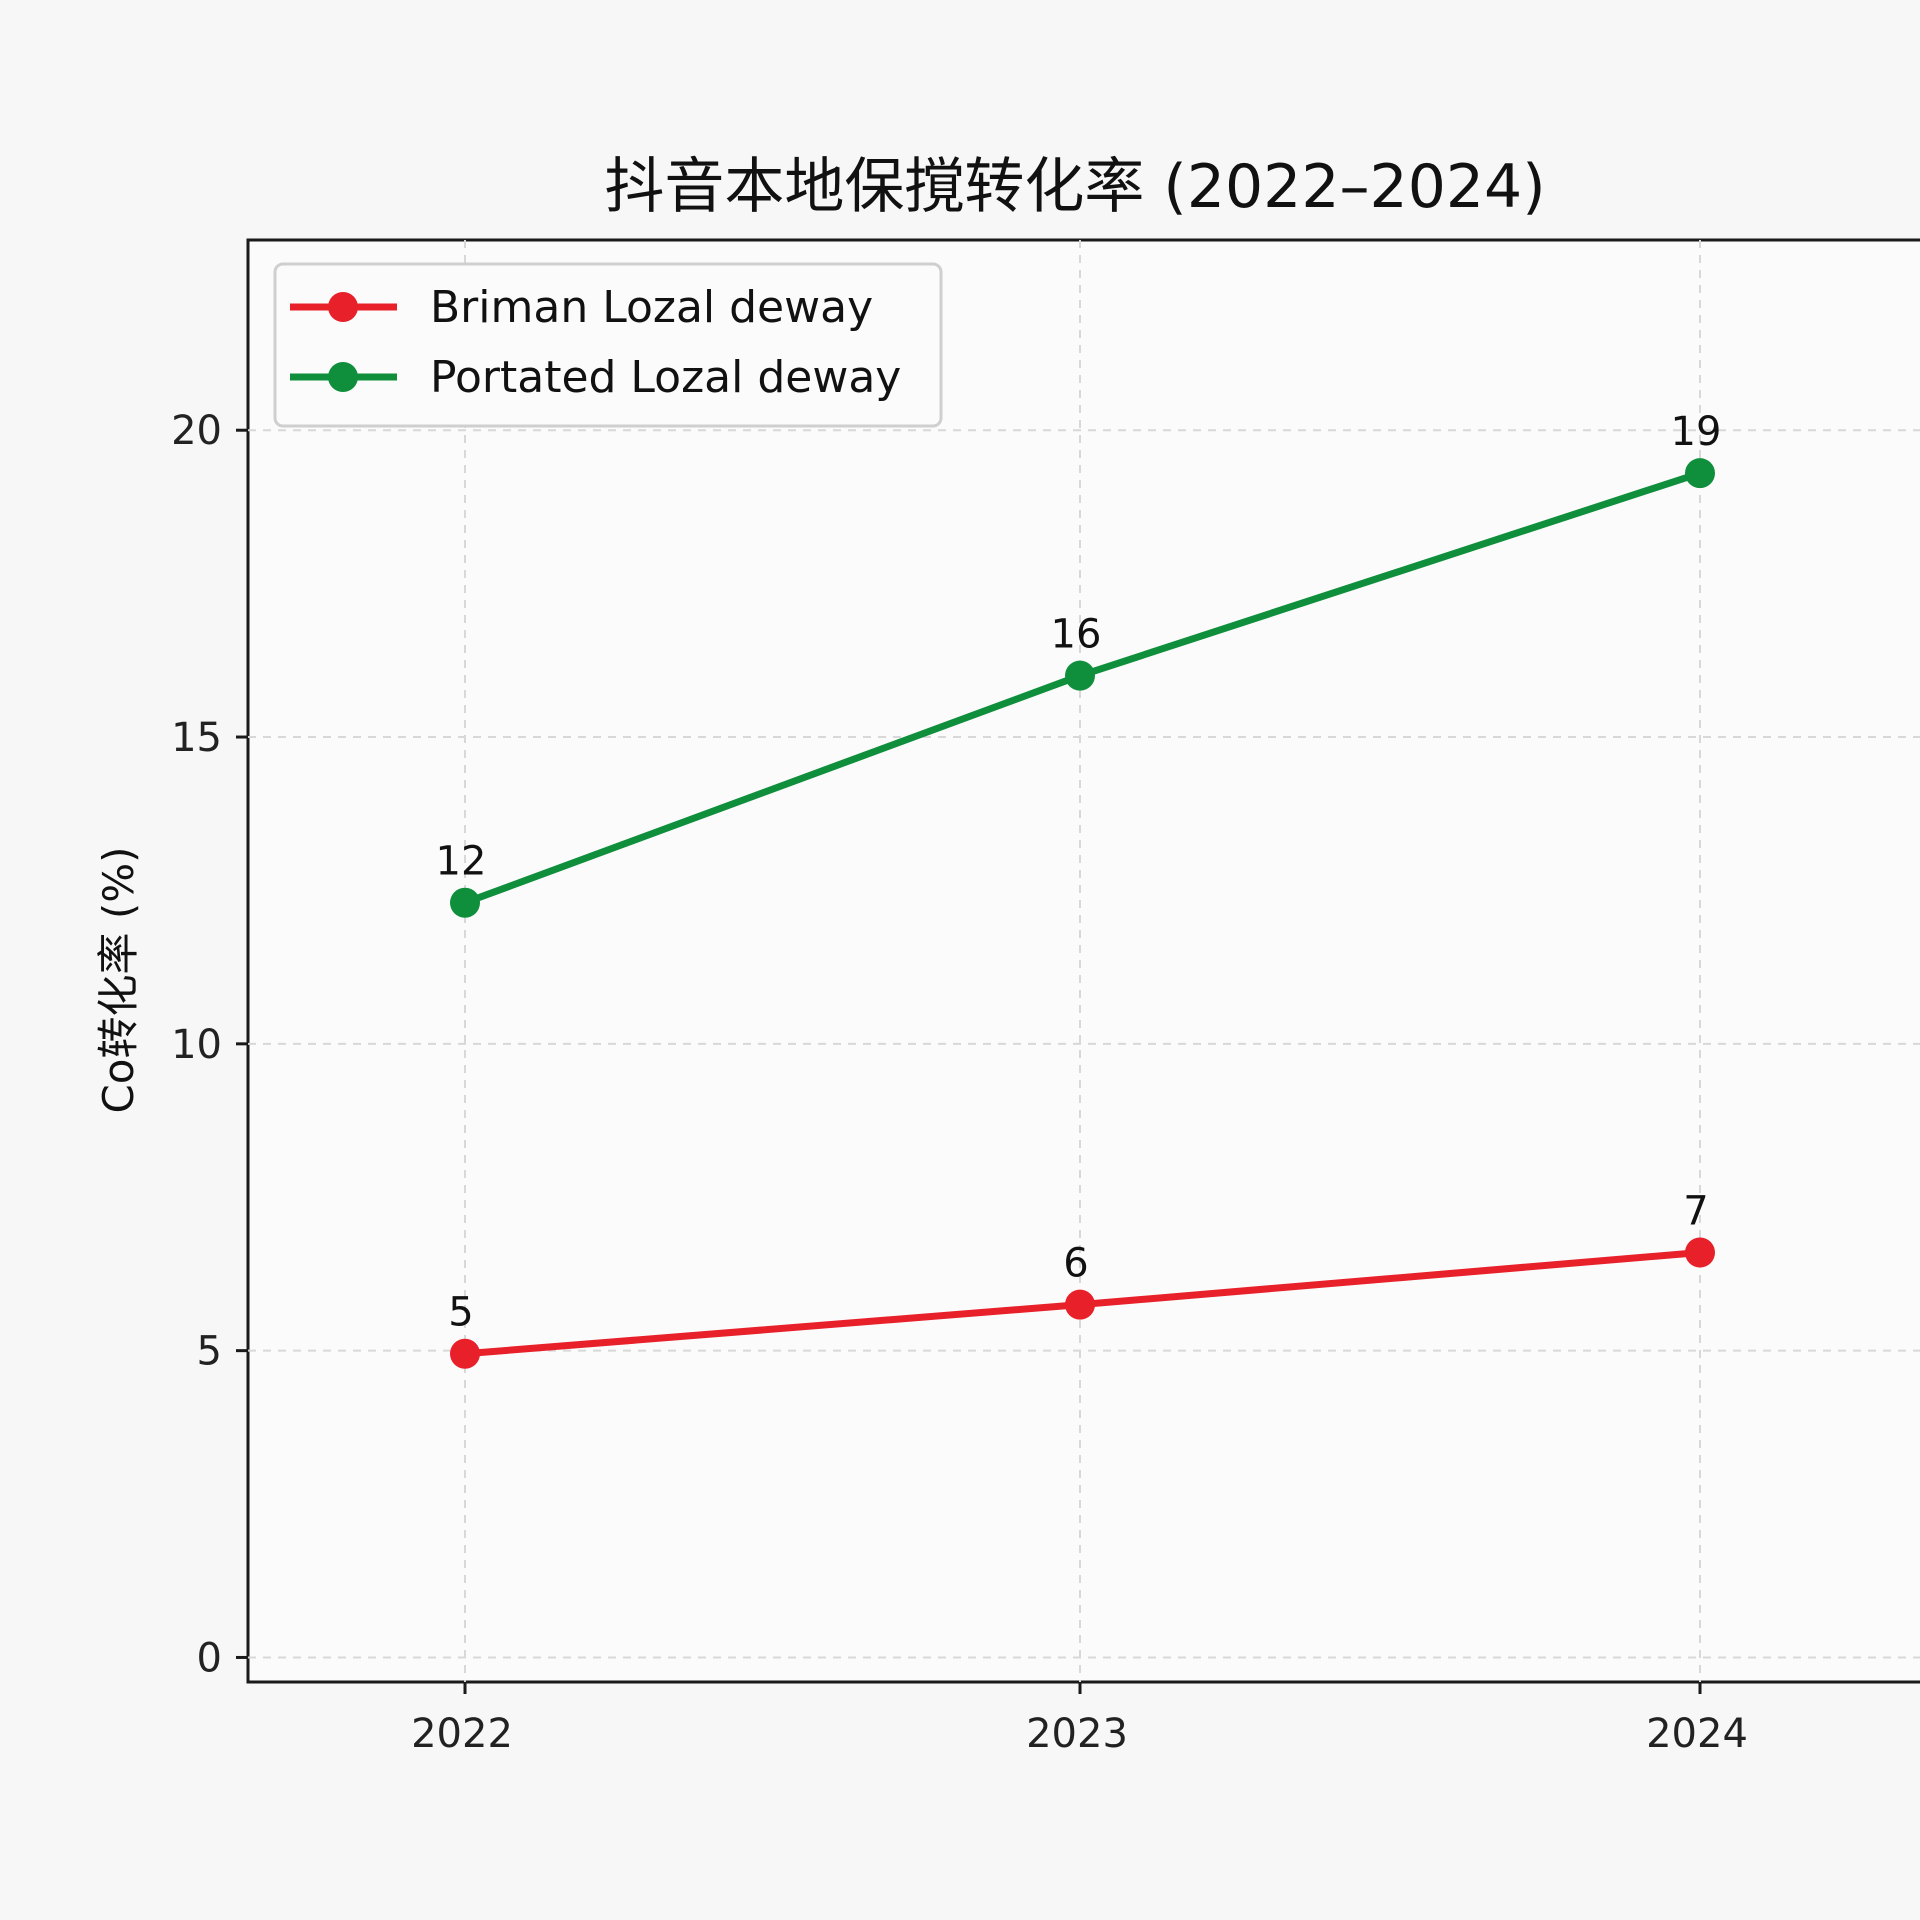 The image size is (1920, 1920). Describe the element at coordinates (118, 979) in the screenshot. I see `y-axis-label: Co转化率 (%)` at that location.